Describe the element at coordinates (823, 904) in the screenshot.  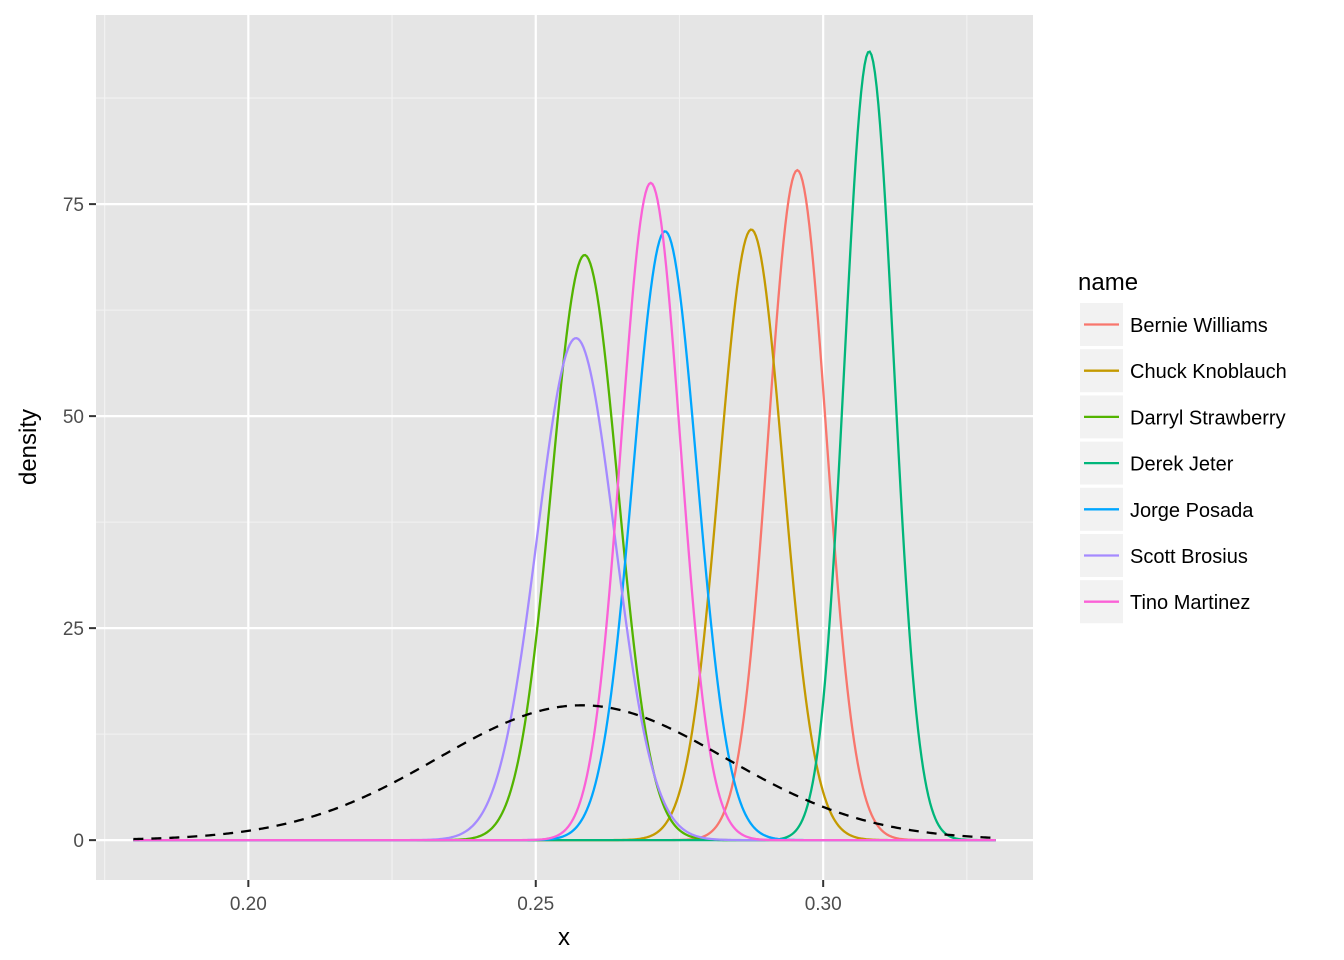
I see `x-tick-label: 0.30` at that location.